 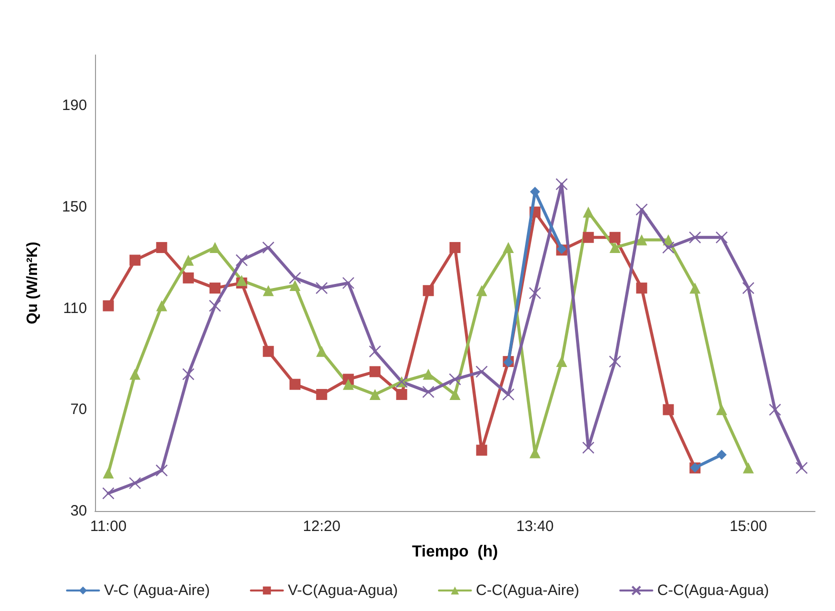 What do you see at coordinates (75, 308) in the screenshot?
I see `y-tick-label: 110` at bounding box center [75, 308].